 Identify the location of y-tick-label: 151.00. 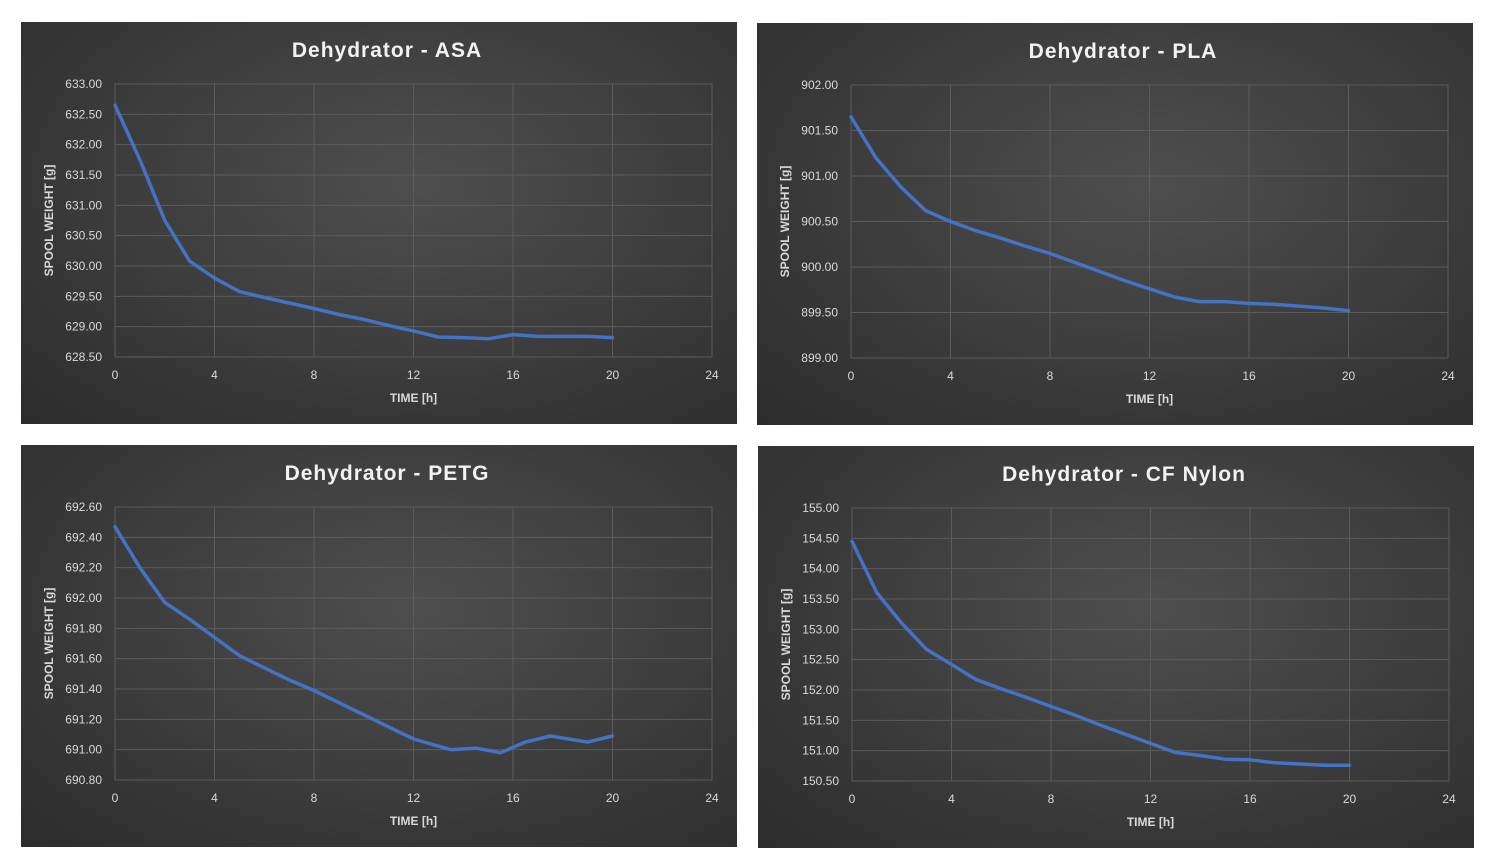
(820, 751).